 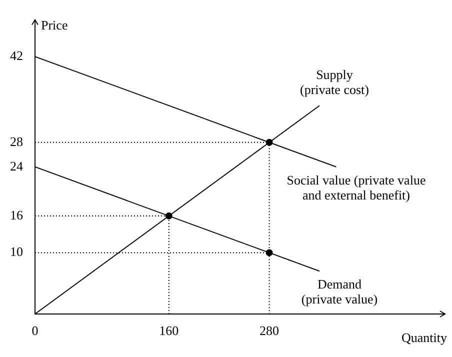 I want to click on y-tick-label: 24, so click(x=17, y=166).